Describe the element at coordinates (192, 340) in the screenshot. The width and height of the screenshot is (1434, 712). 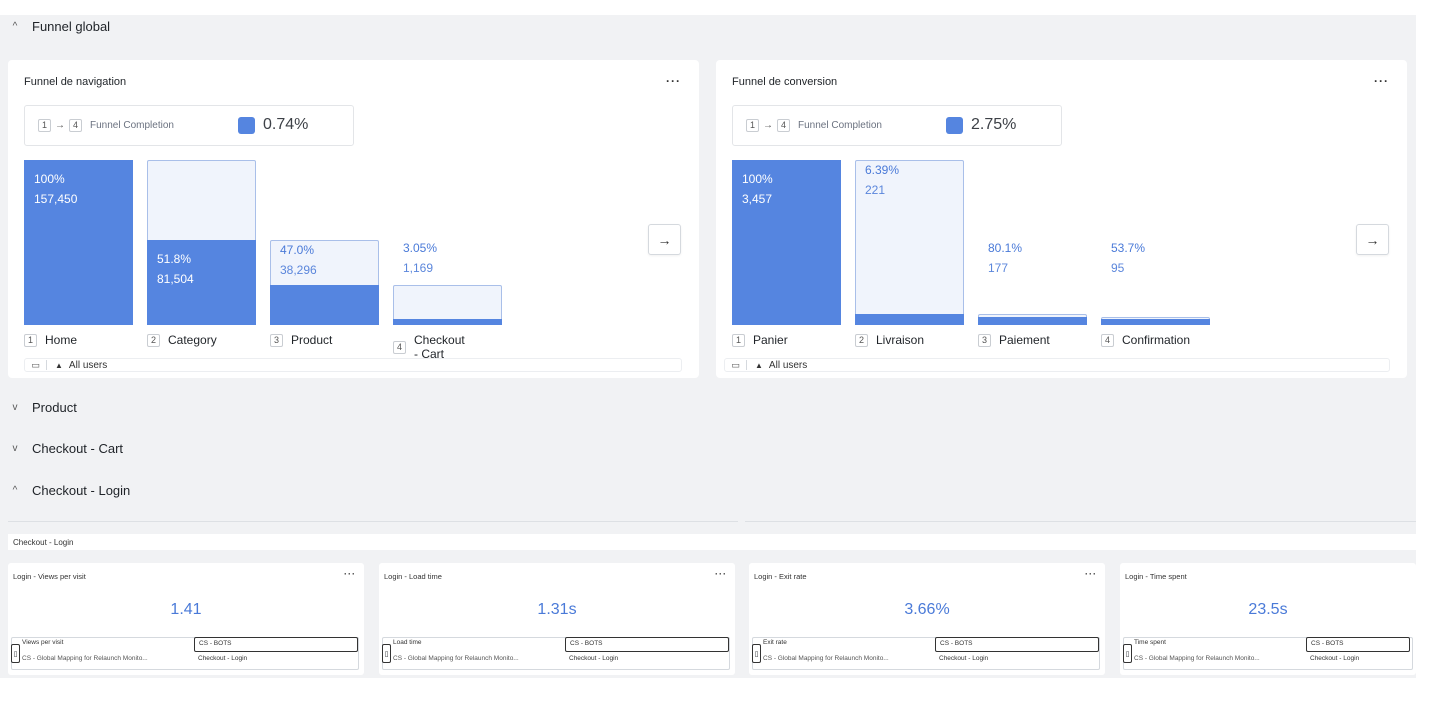
I see `step-name: Category` at that location.